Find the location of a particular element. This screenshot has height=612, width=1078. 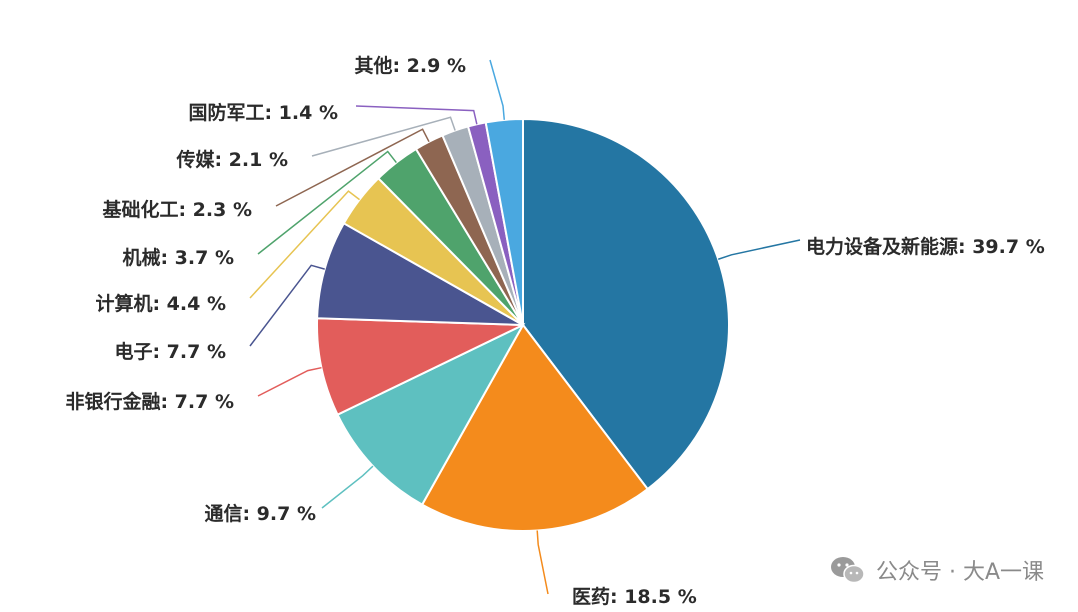

slice-label: 机械: 3.7 % is located at coordinates (178, 257).